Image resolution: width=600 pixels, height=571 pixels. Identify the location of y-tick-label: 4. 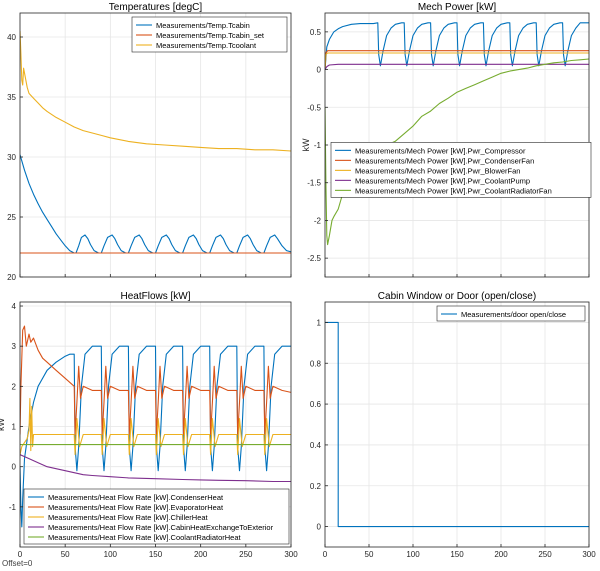
(14, 306).